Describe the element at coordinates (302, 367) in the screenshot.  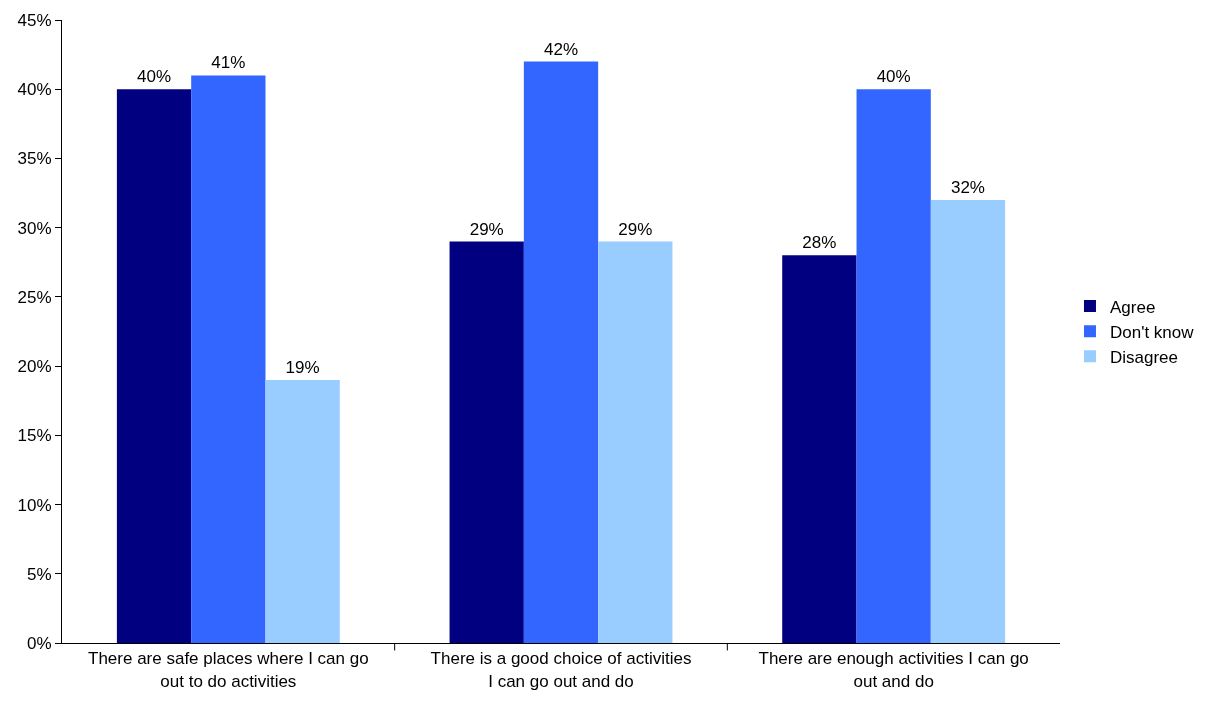
I see `data-label: 19%` at that location.